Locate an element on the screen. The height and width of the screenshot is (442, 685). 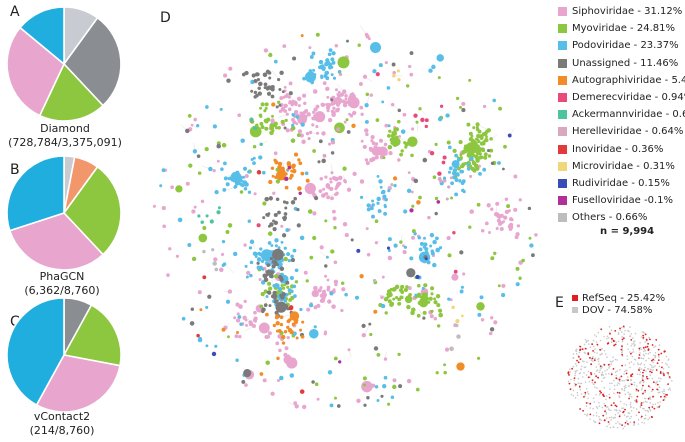
panel-letter-d: D is located at coordinates (165, 18).